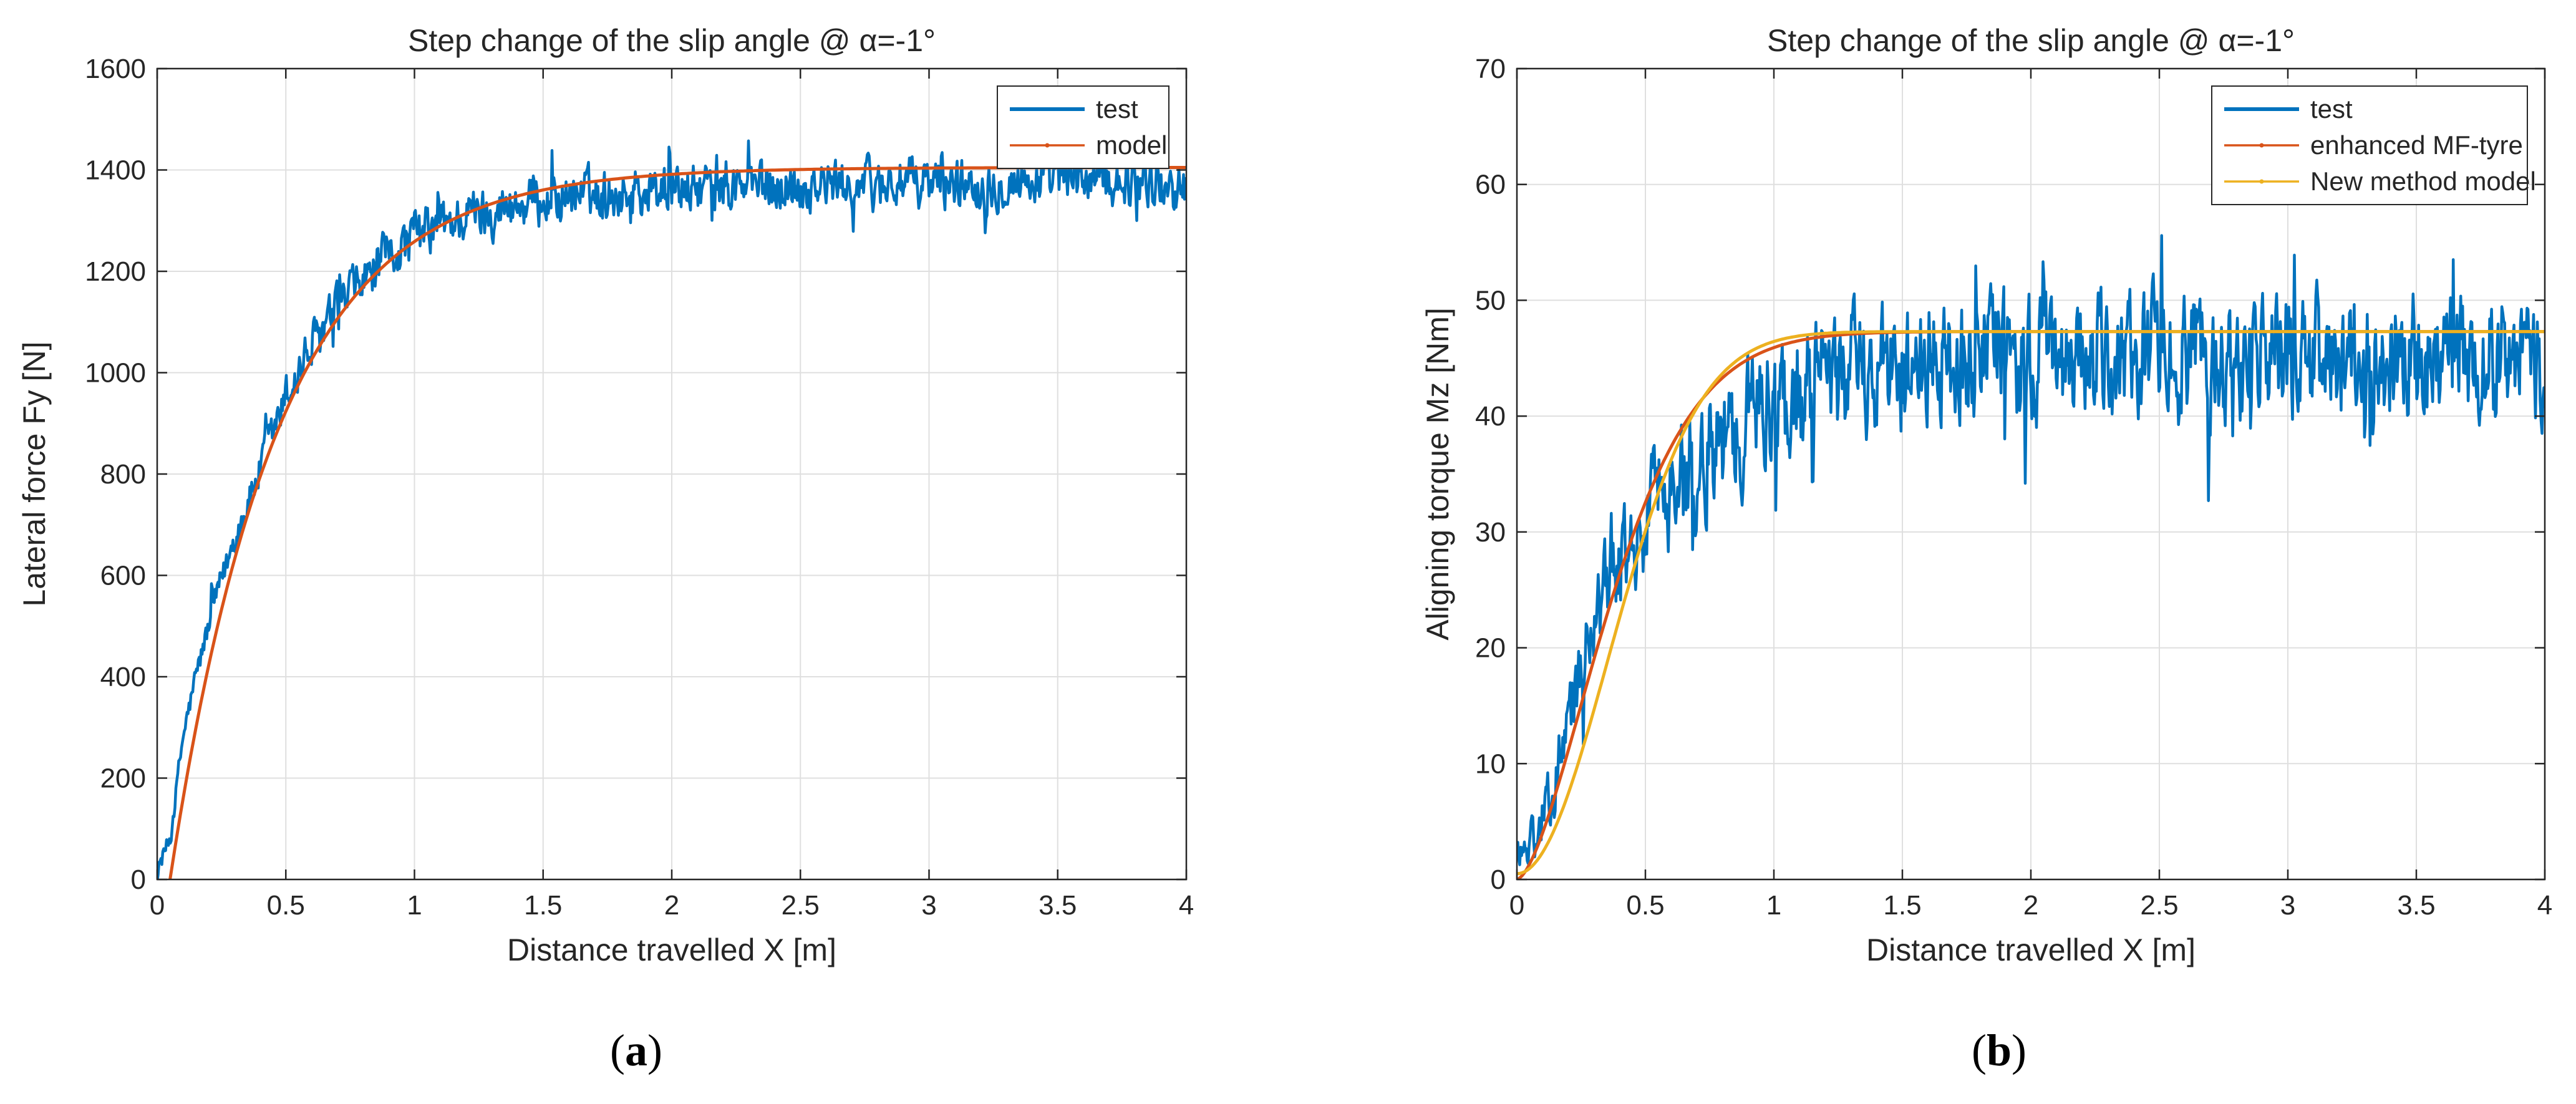 The image size is (2576, 1104). I want to click on y-tick-label: 800, so click(123, 474).